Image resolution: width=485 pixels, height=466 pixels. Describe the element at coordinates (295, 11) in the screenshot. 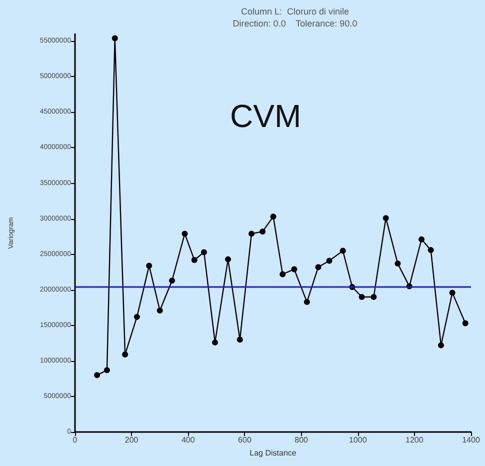

I see `chart-title: Column L: Cloruro di vinile` at that location.